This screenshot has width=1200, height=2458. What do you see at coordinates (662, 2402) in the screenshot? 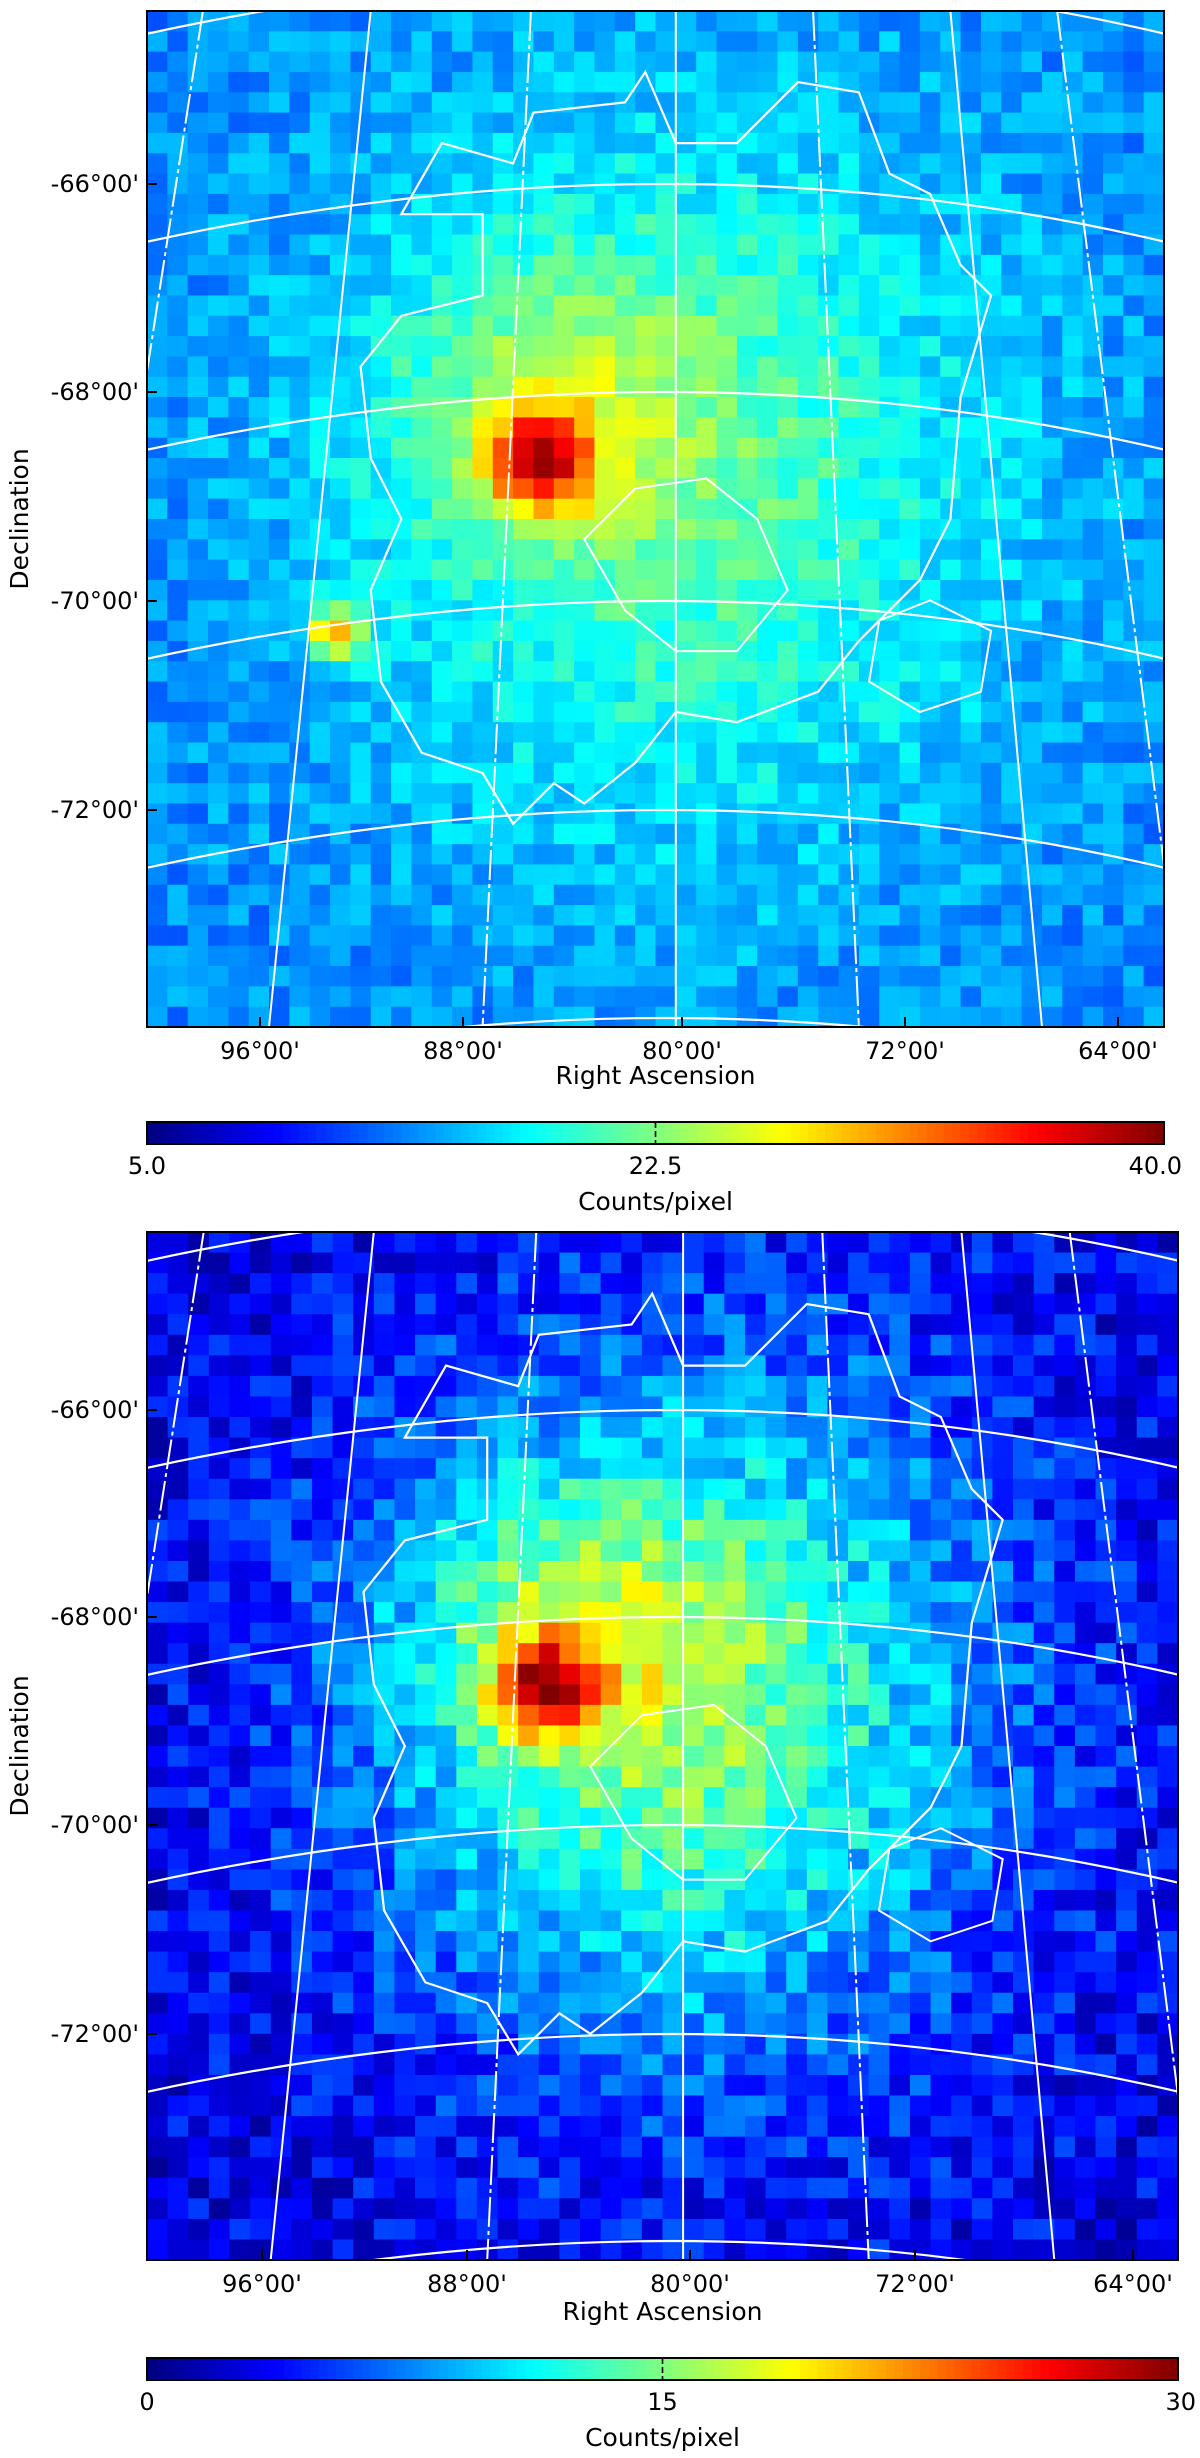
I see `colorbar-tick-label: 15` at bounding box center [662, 2402].